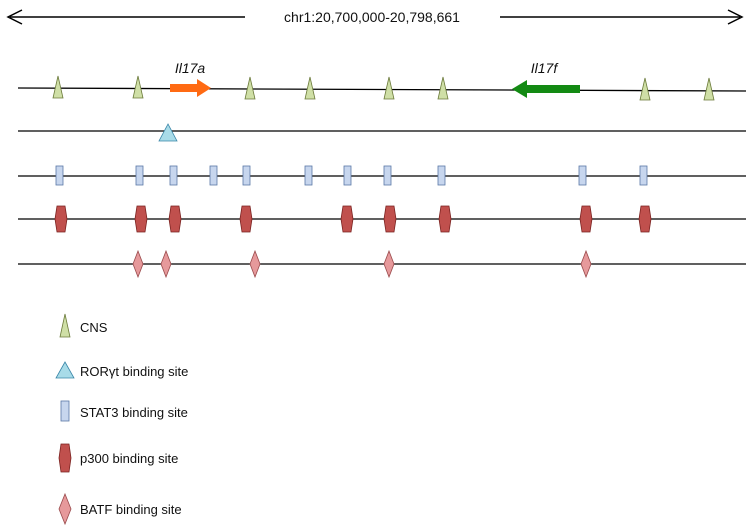 This screenshot has width=756, height=530. Describe the element at coordinates (546, 79) in the screenshot. I see `gene-il17f: Il17f` at that location.